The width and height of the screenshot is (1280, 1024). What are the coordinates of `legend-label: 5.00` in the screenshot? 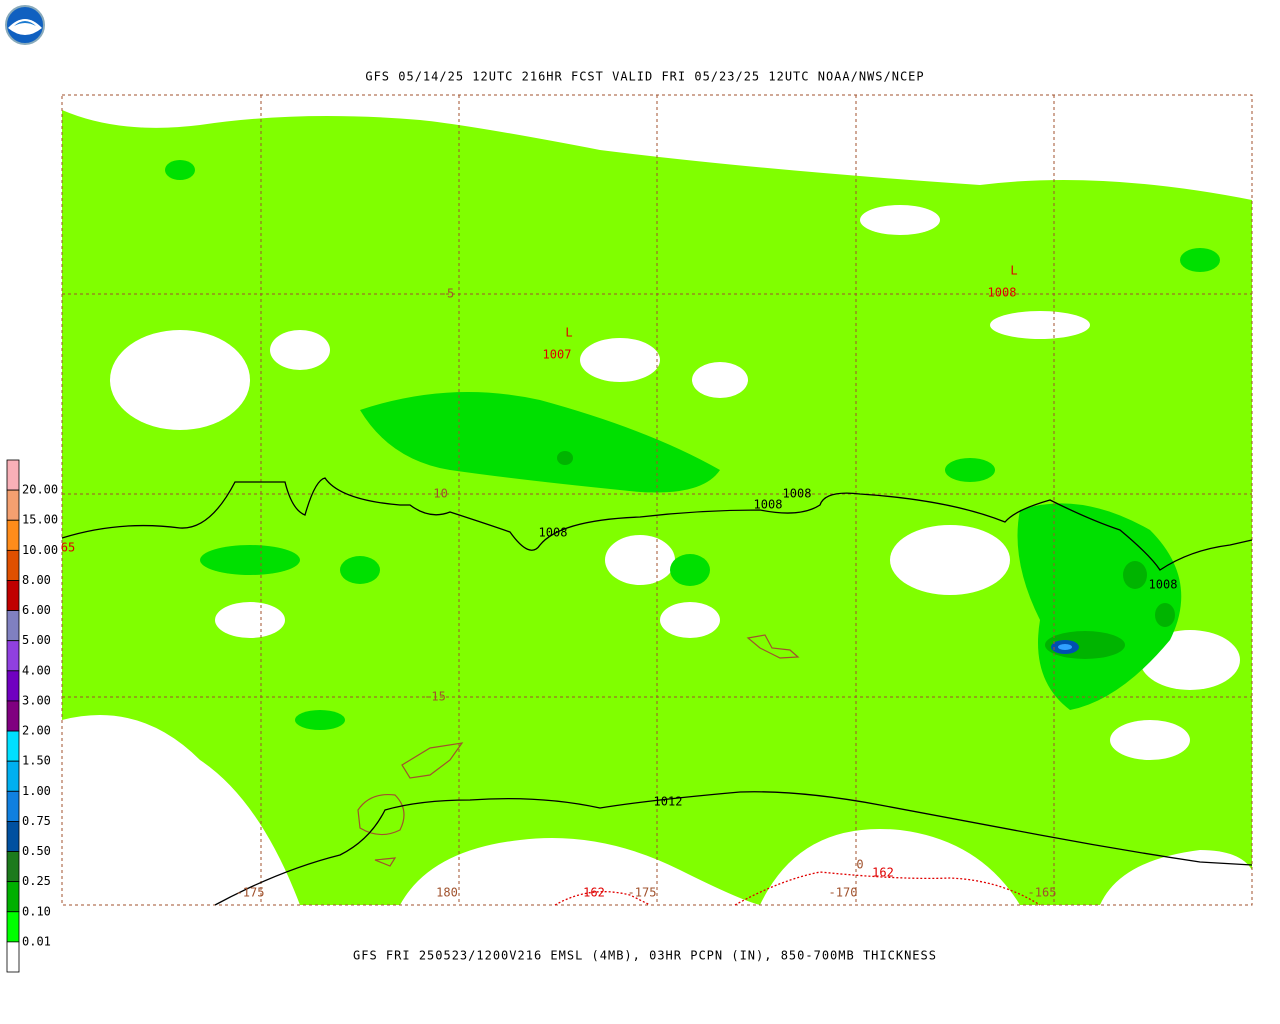 It's located at (36, 640).